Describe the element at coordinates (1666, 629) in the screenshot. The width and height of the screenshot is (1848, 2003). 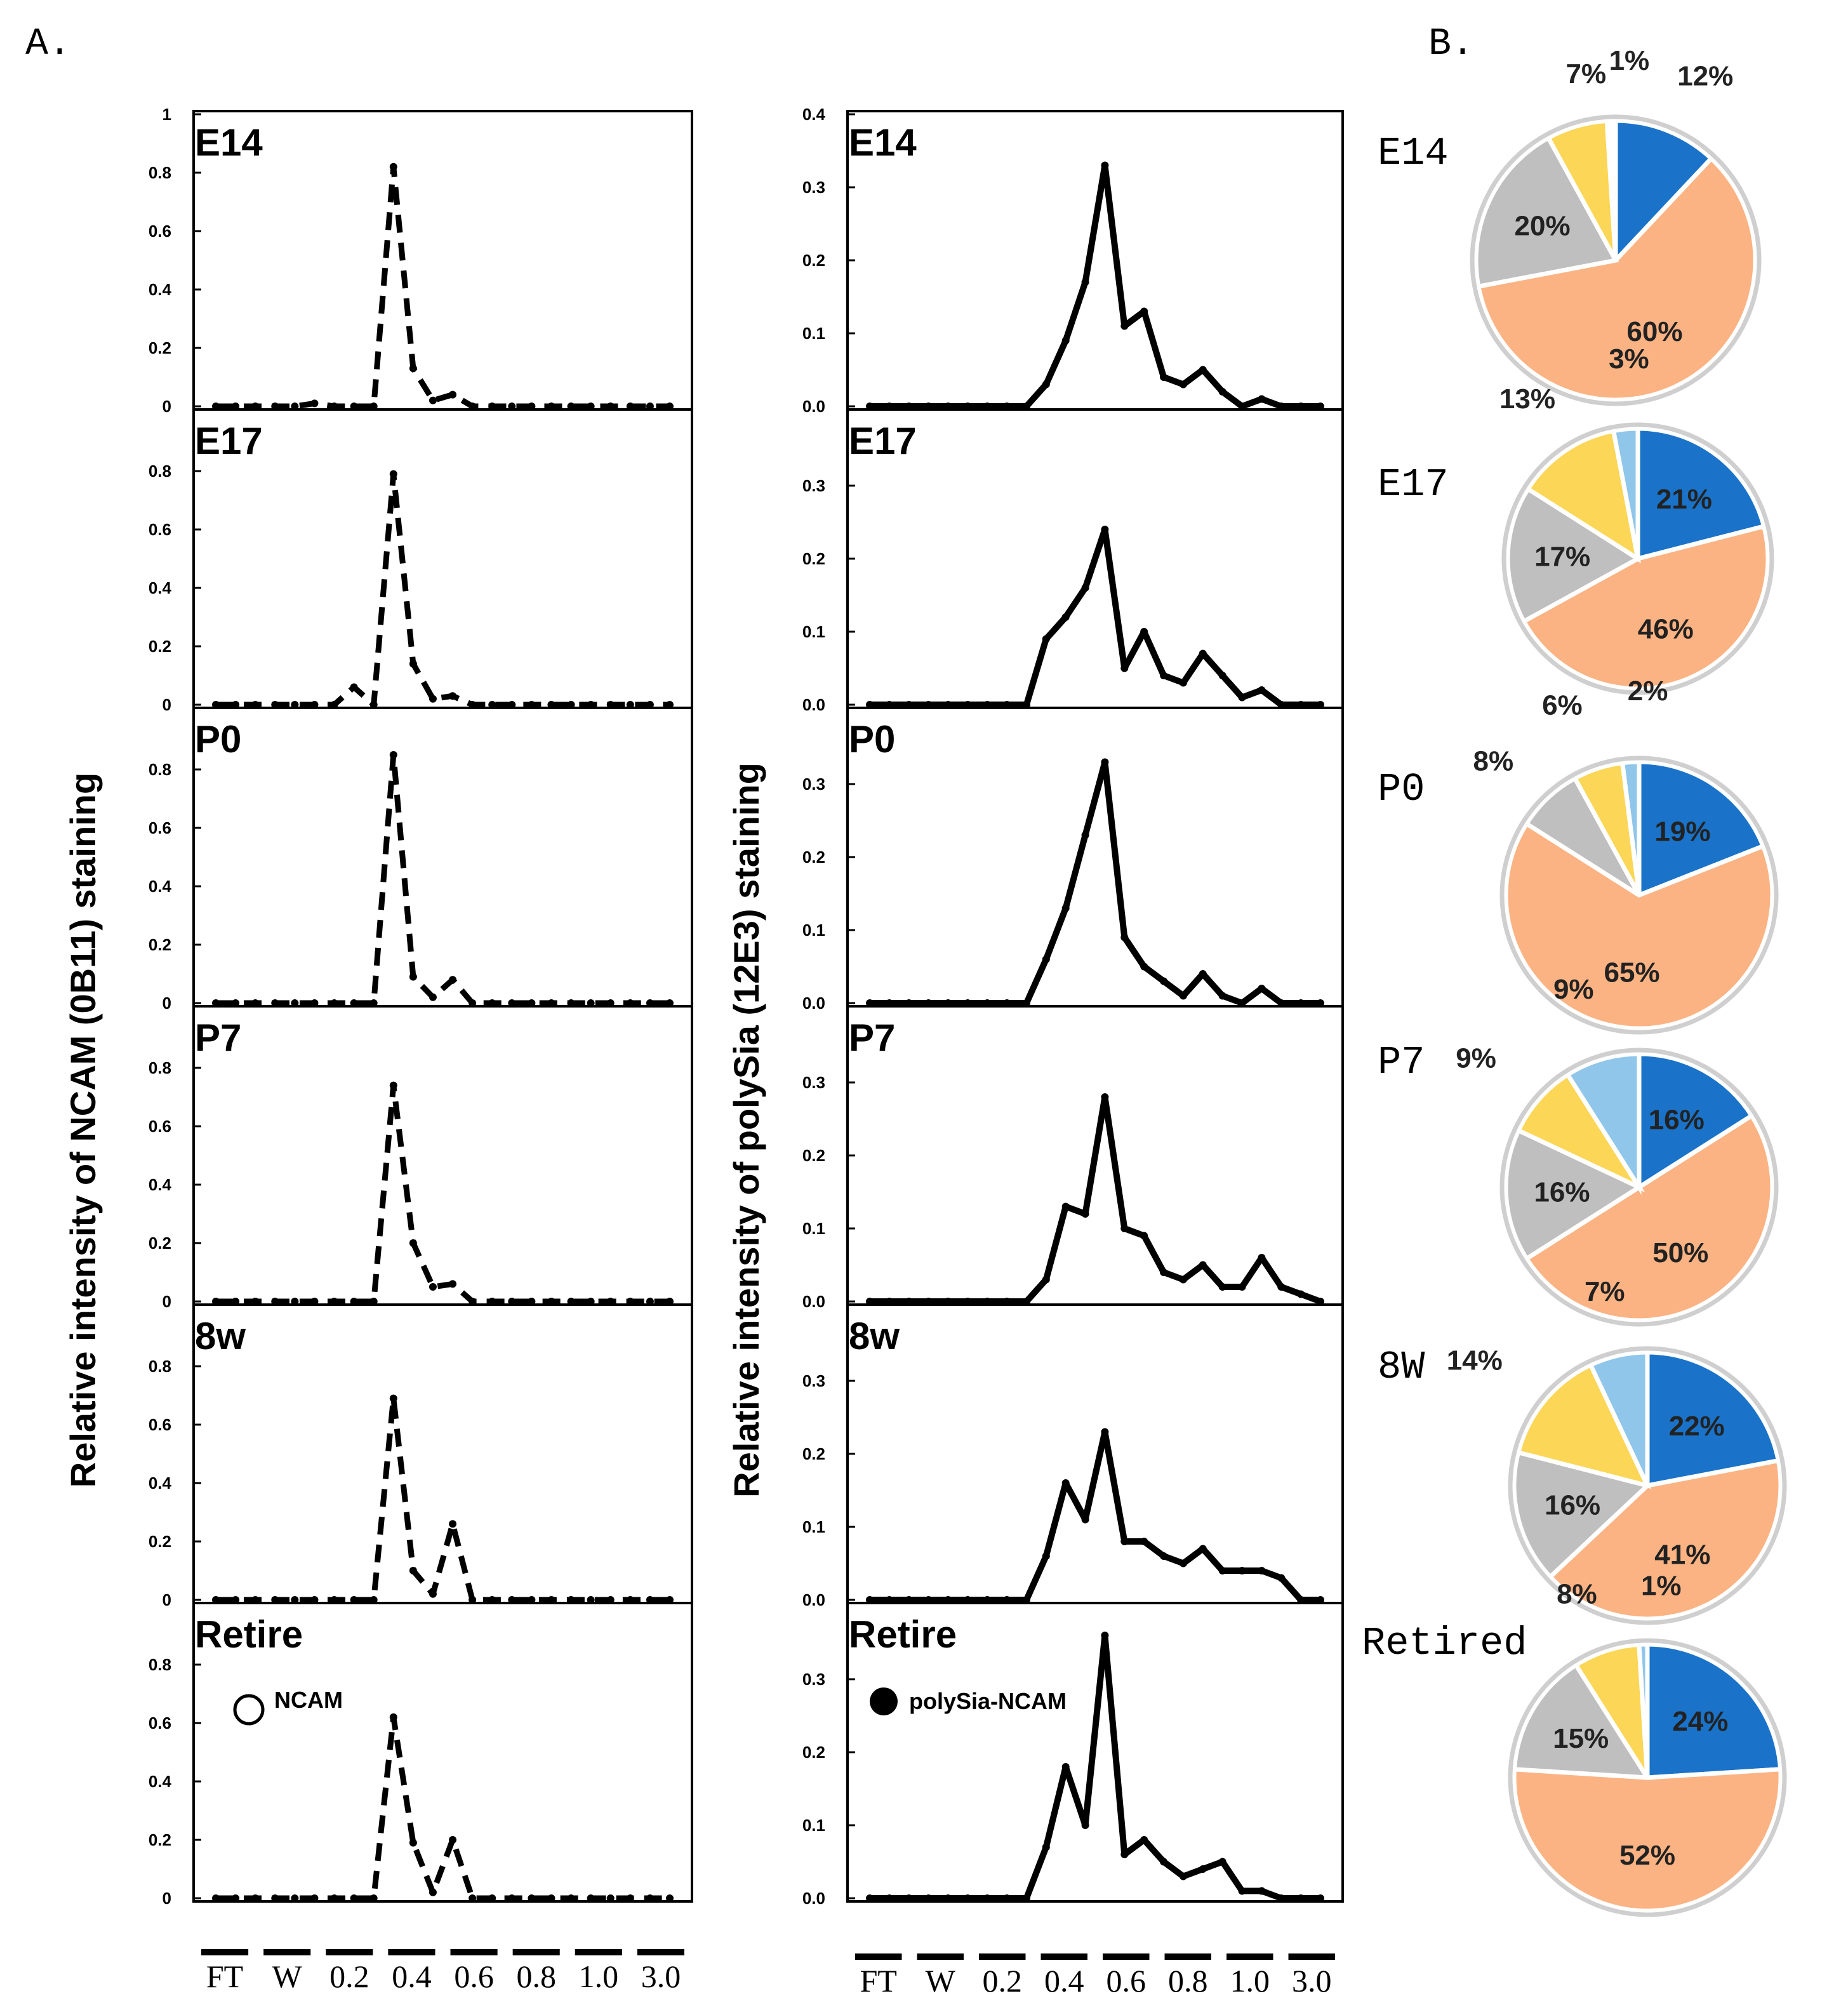
I see `pie-slice-label: 46%` at that location.